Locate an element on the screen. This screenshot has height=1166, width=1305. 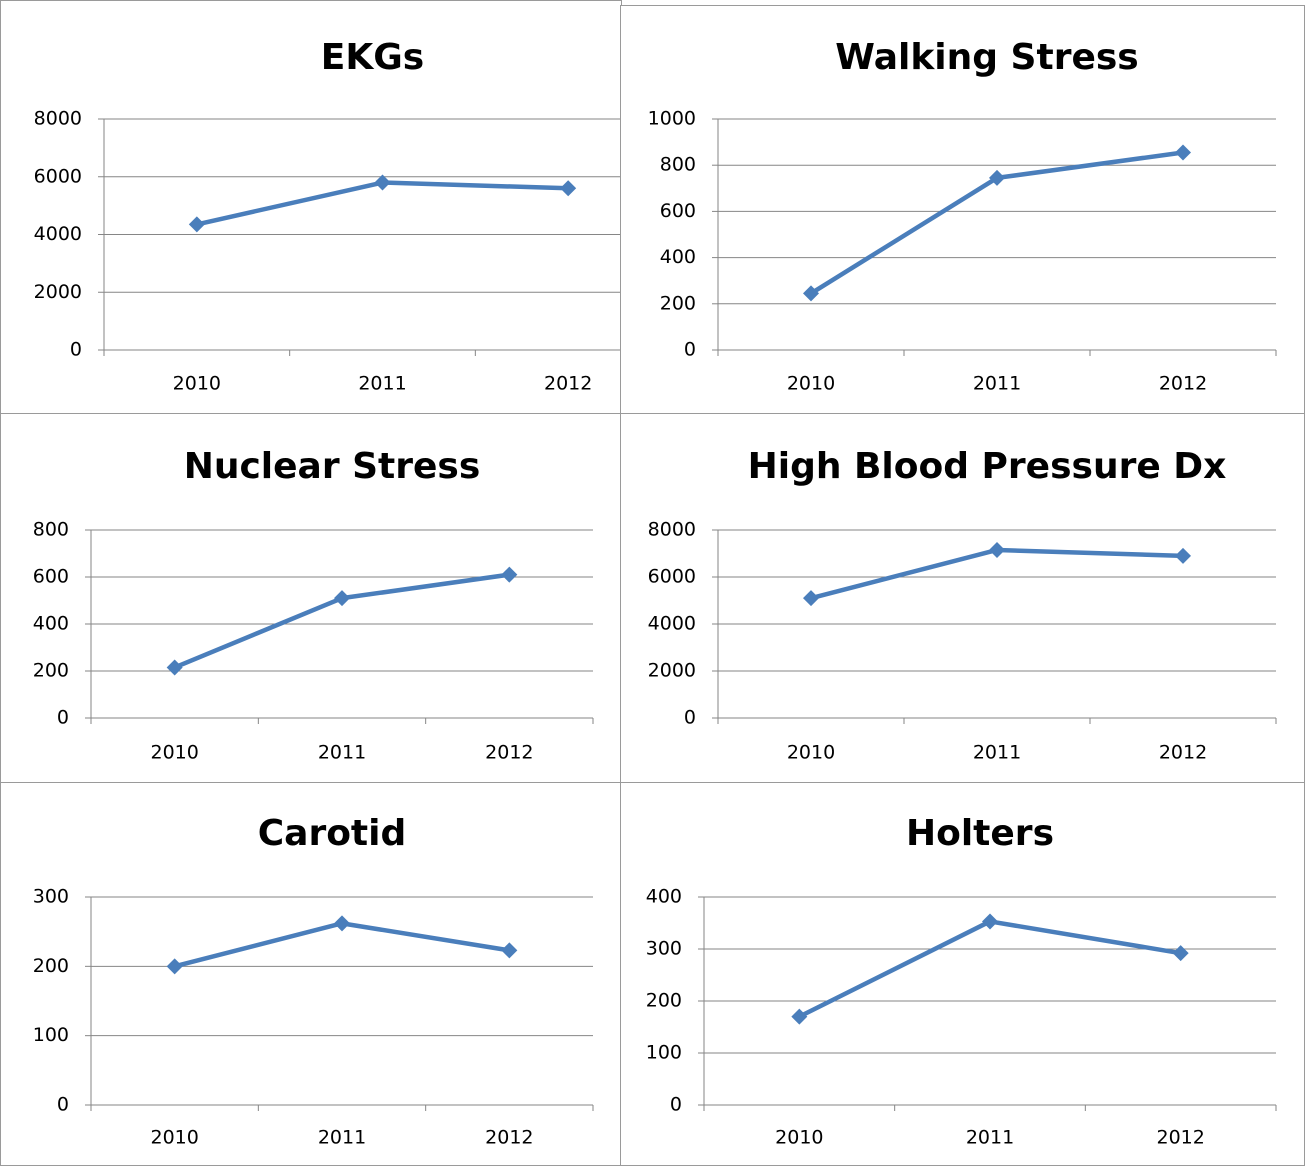
chart: Holters 0 100 200 300 400 2010 2011 2012 is located at coordinates (961, 981).